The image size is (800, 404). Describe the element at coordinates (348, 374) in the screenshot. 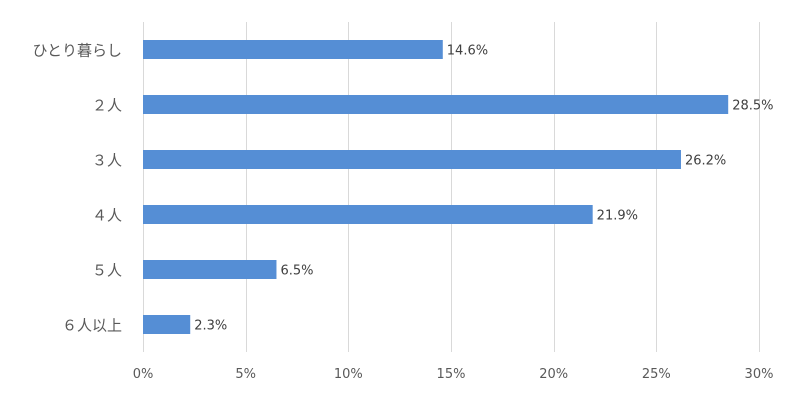

I see `x-tick-label: 10%` at that location.